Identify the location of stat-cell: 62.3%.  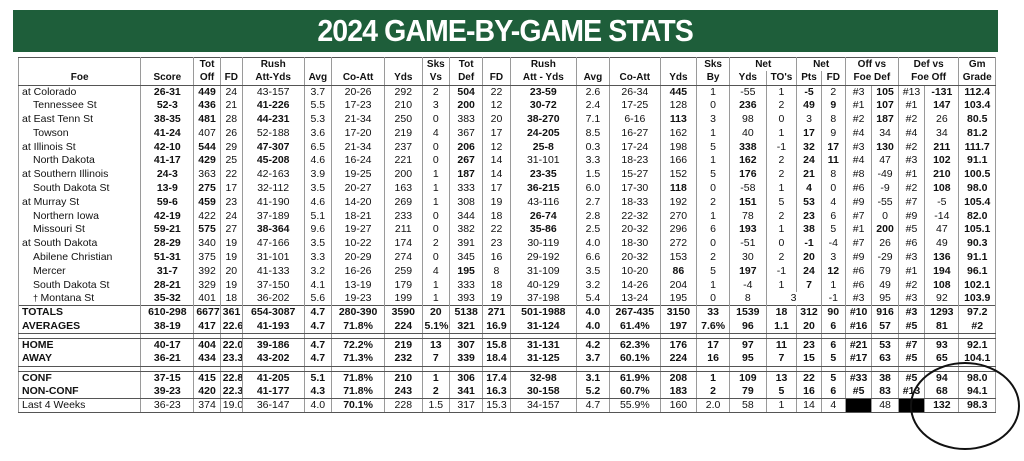
(634, 345).